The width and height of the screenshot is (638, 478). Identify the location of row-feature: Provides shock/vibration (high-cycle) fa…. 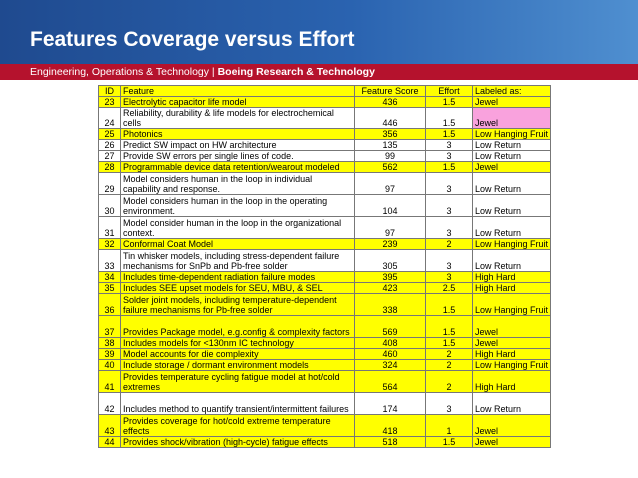
(237, 442).